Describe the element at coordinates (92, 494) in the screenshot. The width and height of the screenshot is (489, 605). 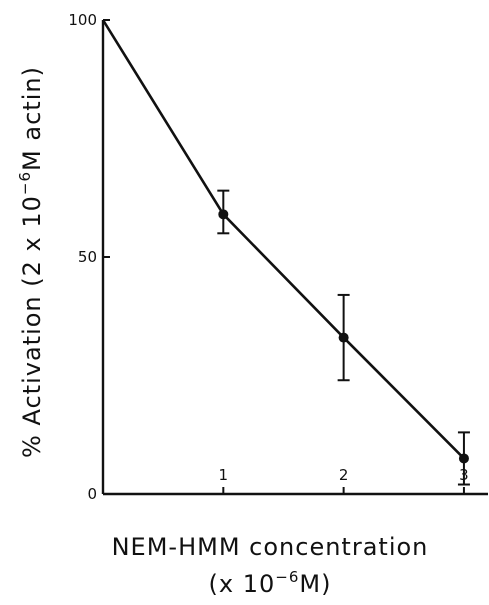
I see `y-tick-label: 0` at that location.